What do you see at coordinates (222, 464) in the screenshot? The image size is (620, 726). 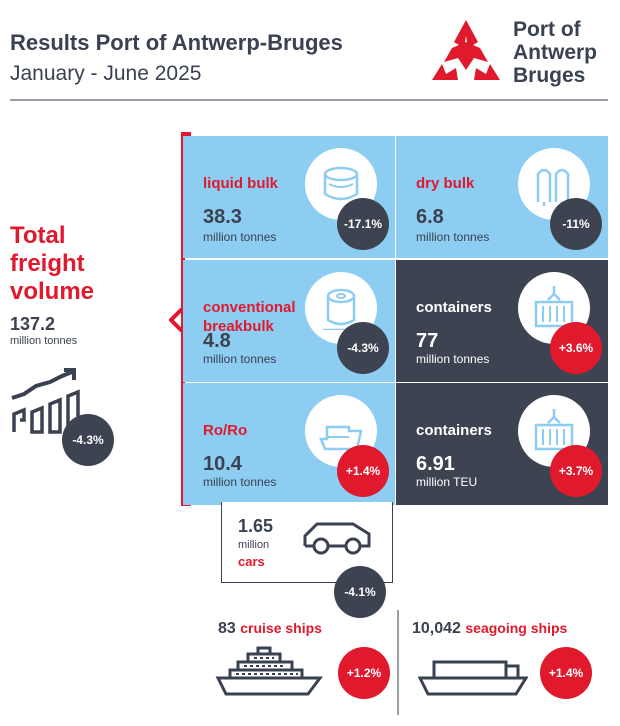 I see `tile-value: 10.4` at bounding box center [222, 464].